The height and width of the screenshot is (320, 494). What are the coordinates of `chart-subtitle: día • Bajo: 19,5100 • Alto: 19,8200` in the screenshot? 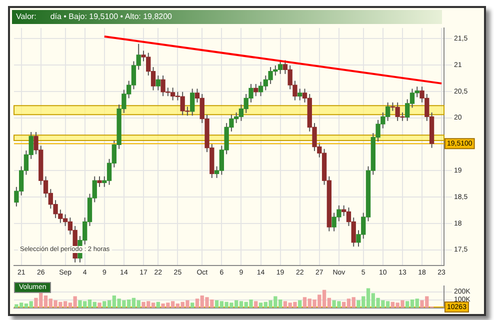 It's located at (111, 16).